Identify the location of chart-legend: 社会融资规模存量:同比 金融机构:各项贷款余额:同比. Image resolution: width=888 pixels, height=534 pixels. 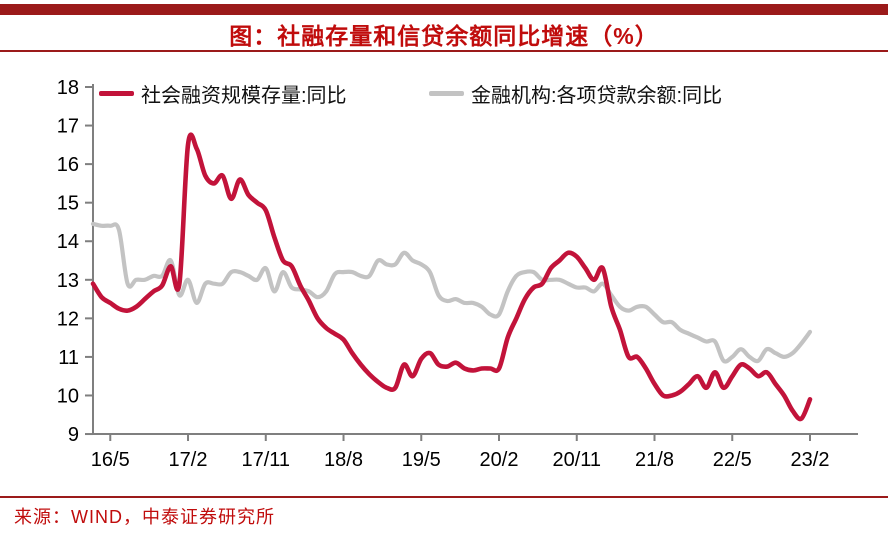
(444, 93).